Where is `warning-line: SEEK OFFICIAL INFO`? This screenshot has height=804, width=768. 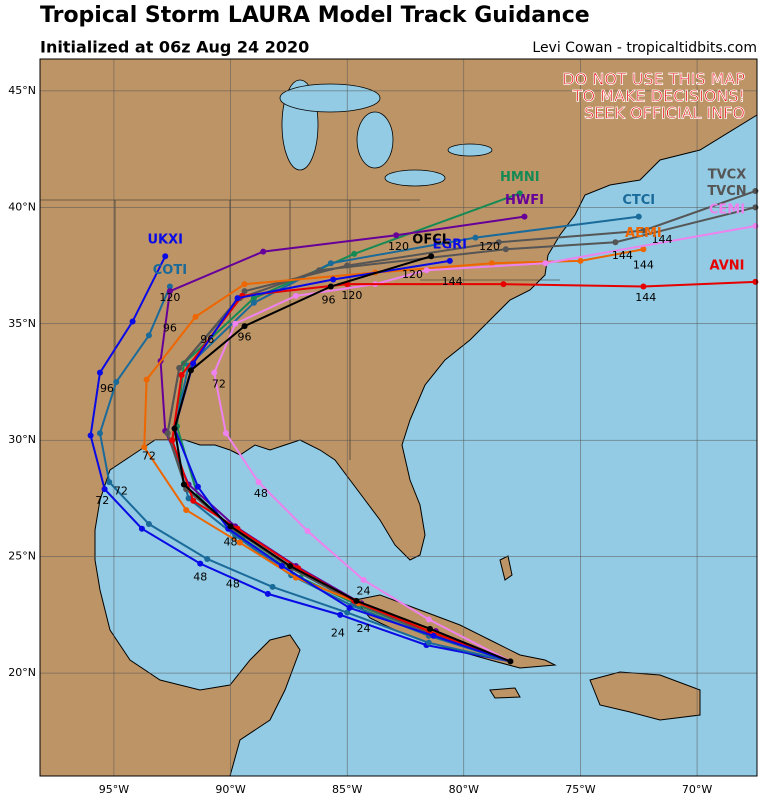
warning-line: SEEK OFFICIAL INFO is located at coordinates (664, 113).